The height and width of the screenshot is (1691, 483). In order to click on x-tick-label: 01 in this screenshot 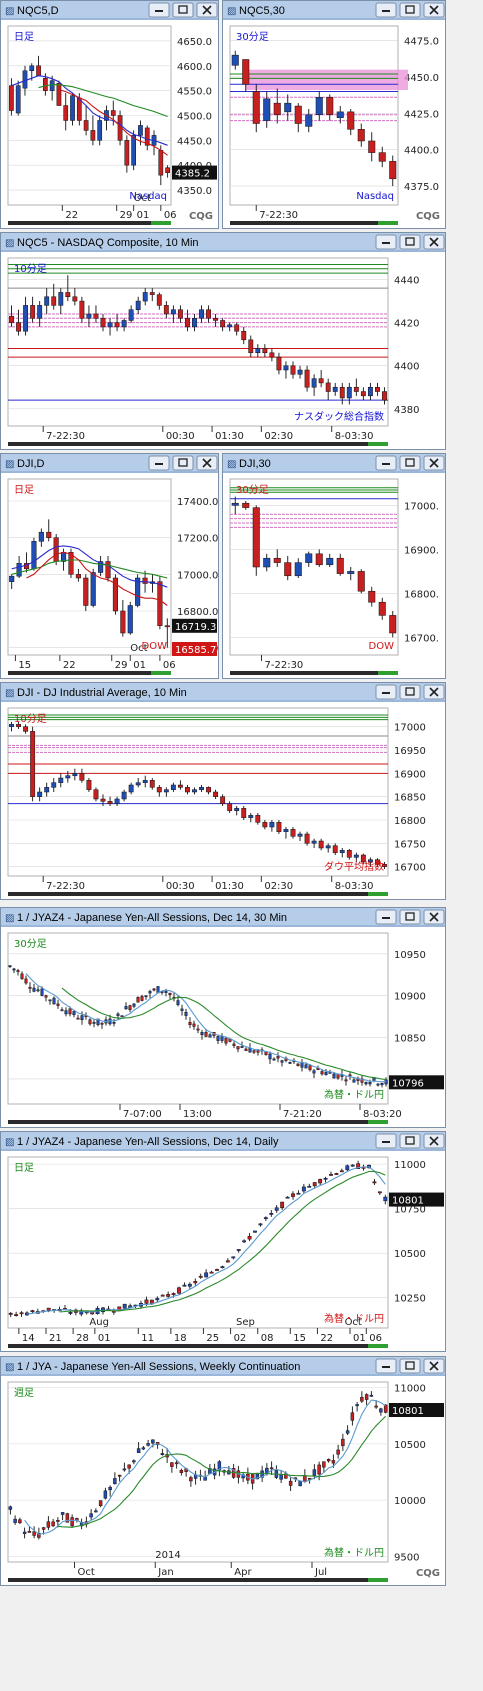, I will do `click(139, 665)`.